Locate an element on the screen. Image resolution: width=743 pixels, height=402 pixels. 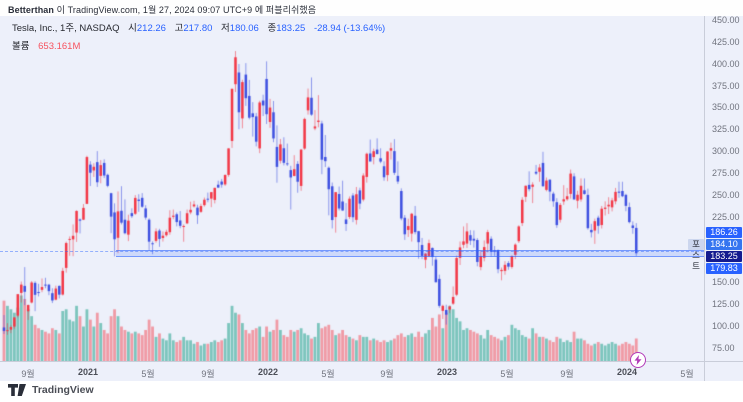
price-tick-label: 350.00 is located at coordinates (726, 107).